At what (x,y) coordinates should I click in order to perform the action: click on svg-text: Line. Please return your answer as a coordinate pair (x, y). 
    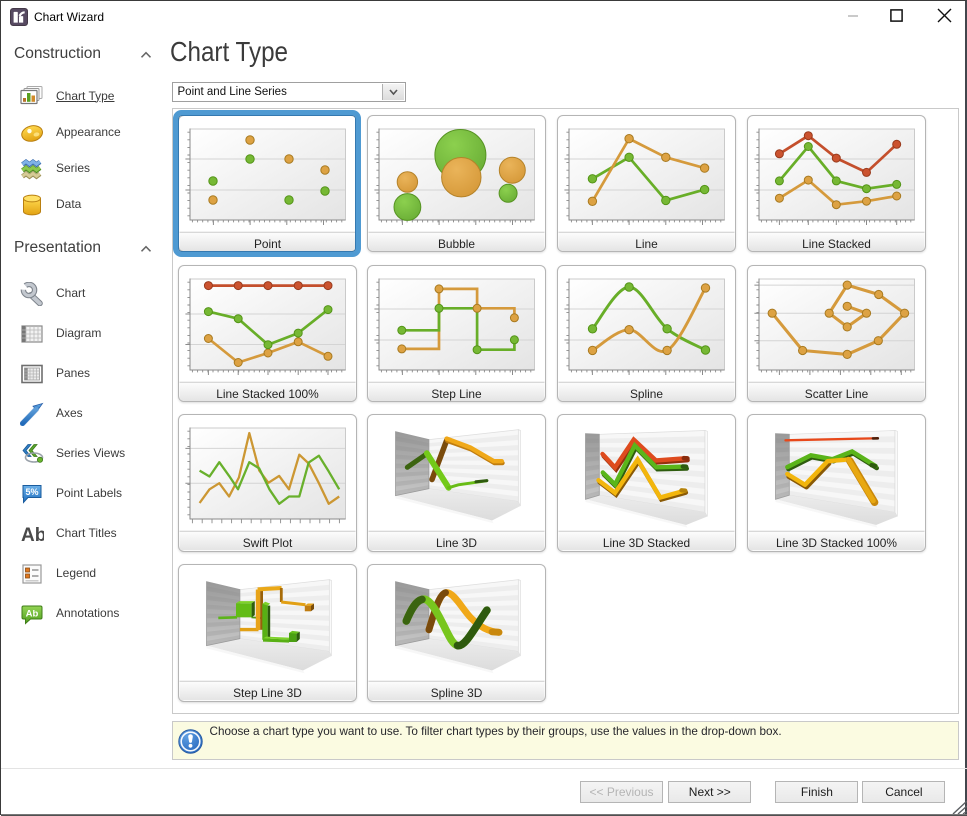
    Looking at the image, I should click on (647, 244).